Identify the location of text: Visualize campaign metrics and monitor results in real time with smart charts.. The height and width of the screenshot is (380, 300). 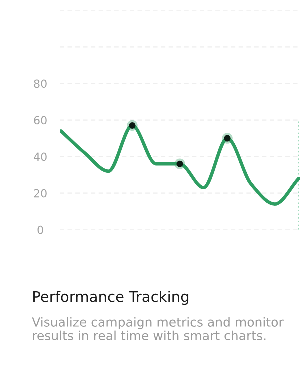
(158, 328).